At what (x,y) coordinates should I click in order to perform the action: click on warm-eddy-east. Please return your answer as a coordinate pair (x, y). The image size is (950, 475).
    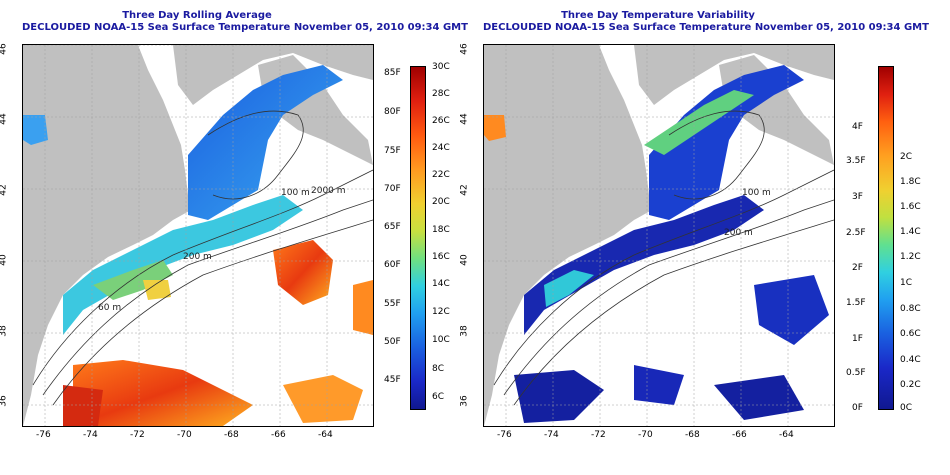
    Looking at the image, I should click on (303, 272).